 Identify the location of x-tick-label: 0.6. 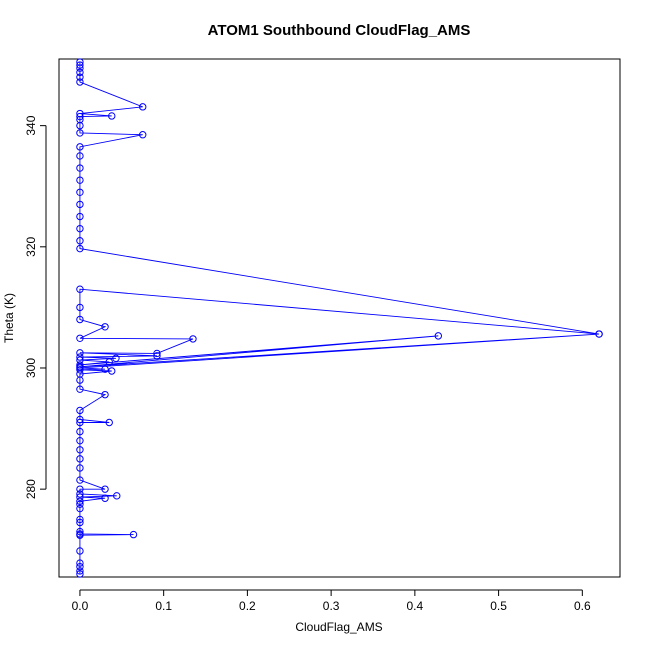
(582, 606).